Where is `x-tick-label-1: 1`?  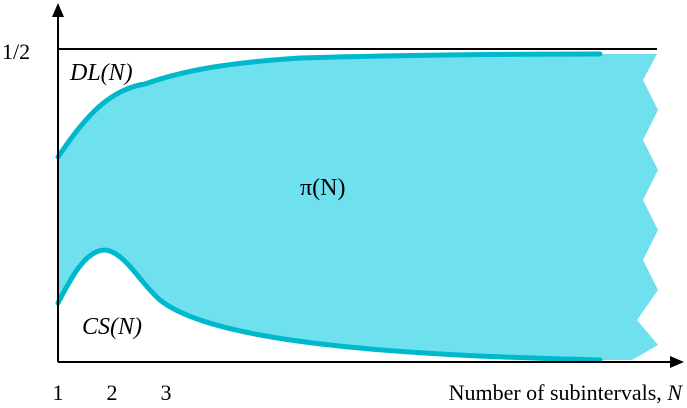 x-tick-label-1: 1 is located at coordinates (58, 392).